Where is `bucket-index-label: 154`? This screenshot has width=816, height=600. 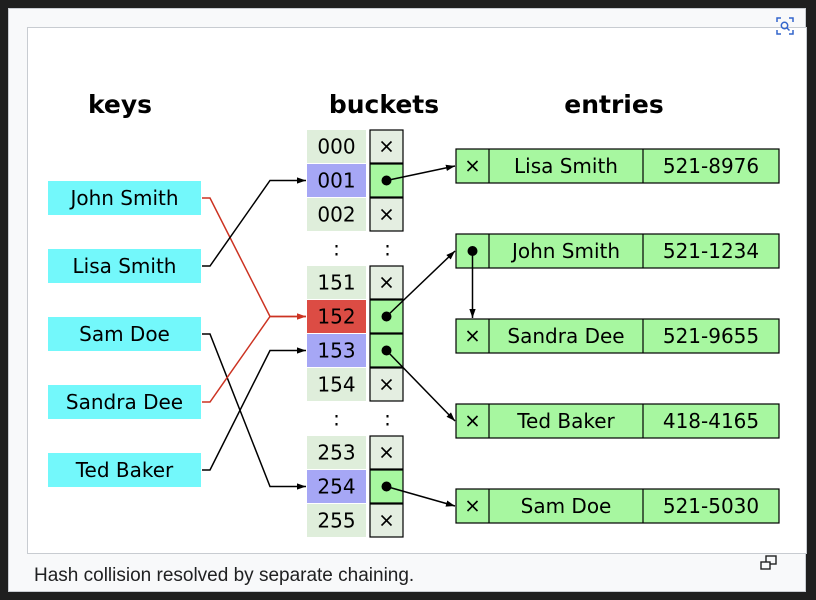
bucket-index-label: 154 is located at coordinates (336, 385).